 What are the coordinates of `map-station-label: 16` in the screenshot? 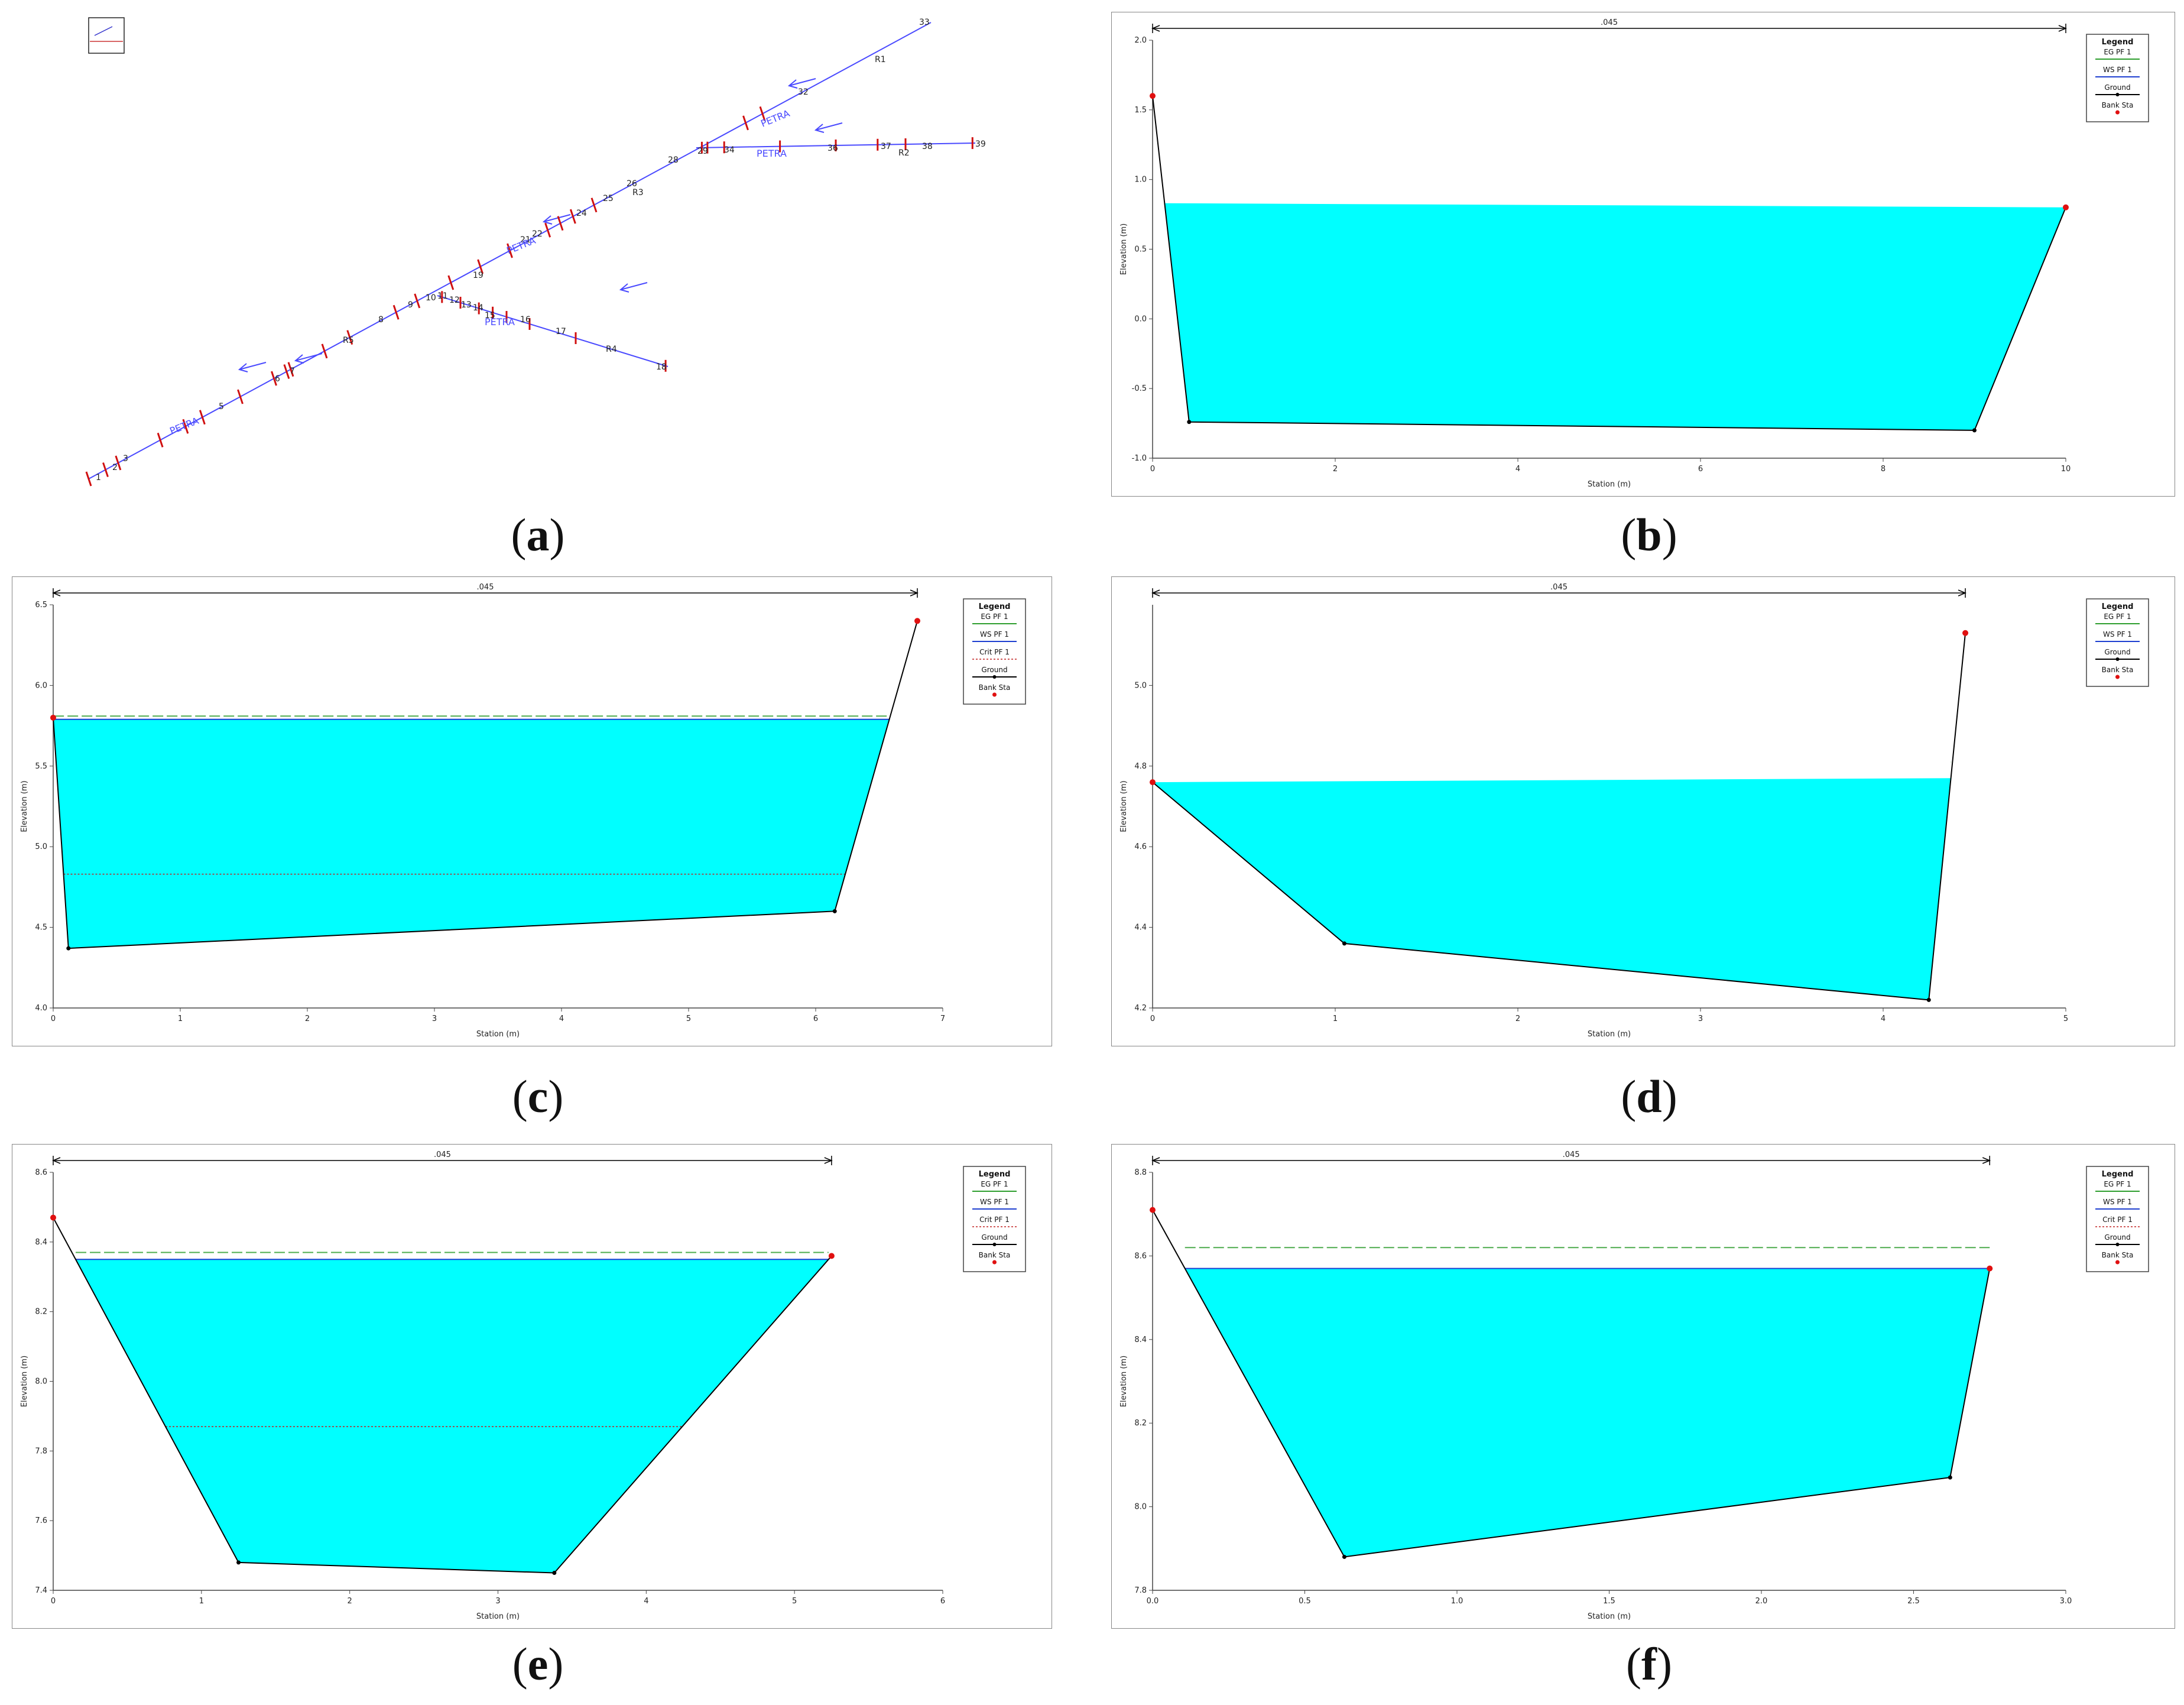 It's located at (525, 320).